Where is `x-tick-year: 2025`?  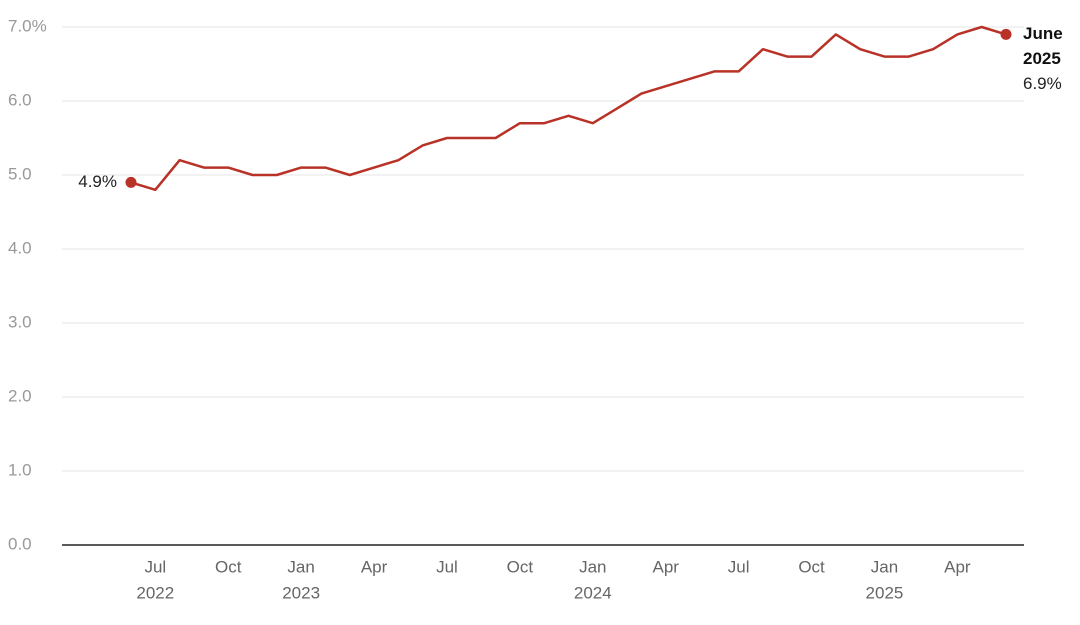
x-tick-year: 2025 is located at coordinates (885, 592).